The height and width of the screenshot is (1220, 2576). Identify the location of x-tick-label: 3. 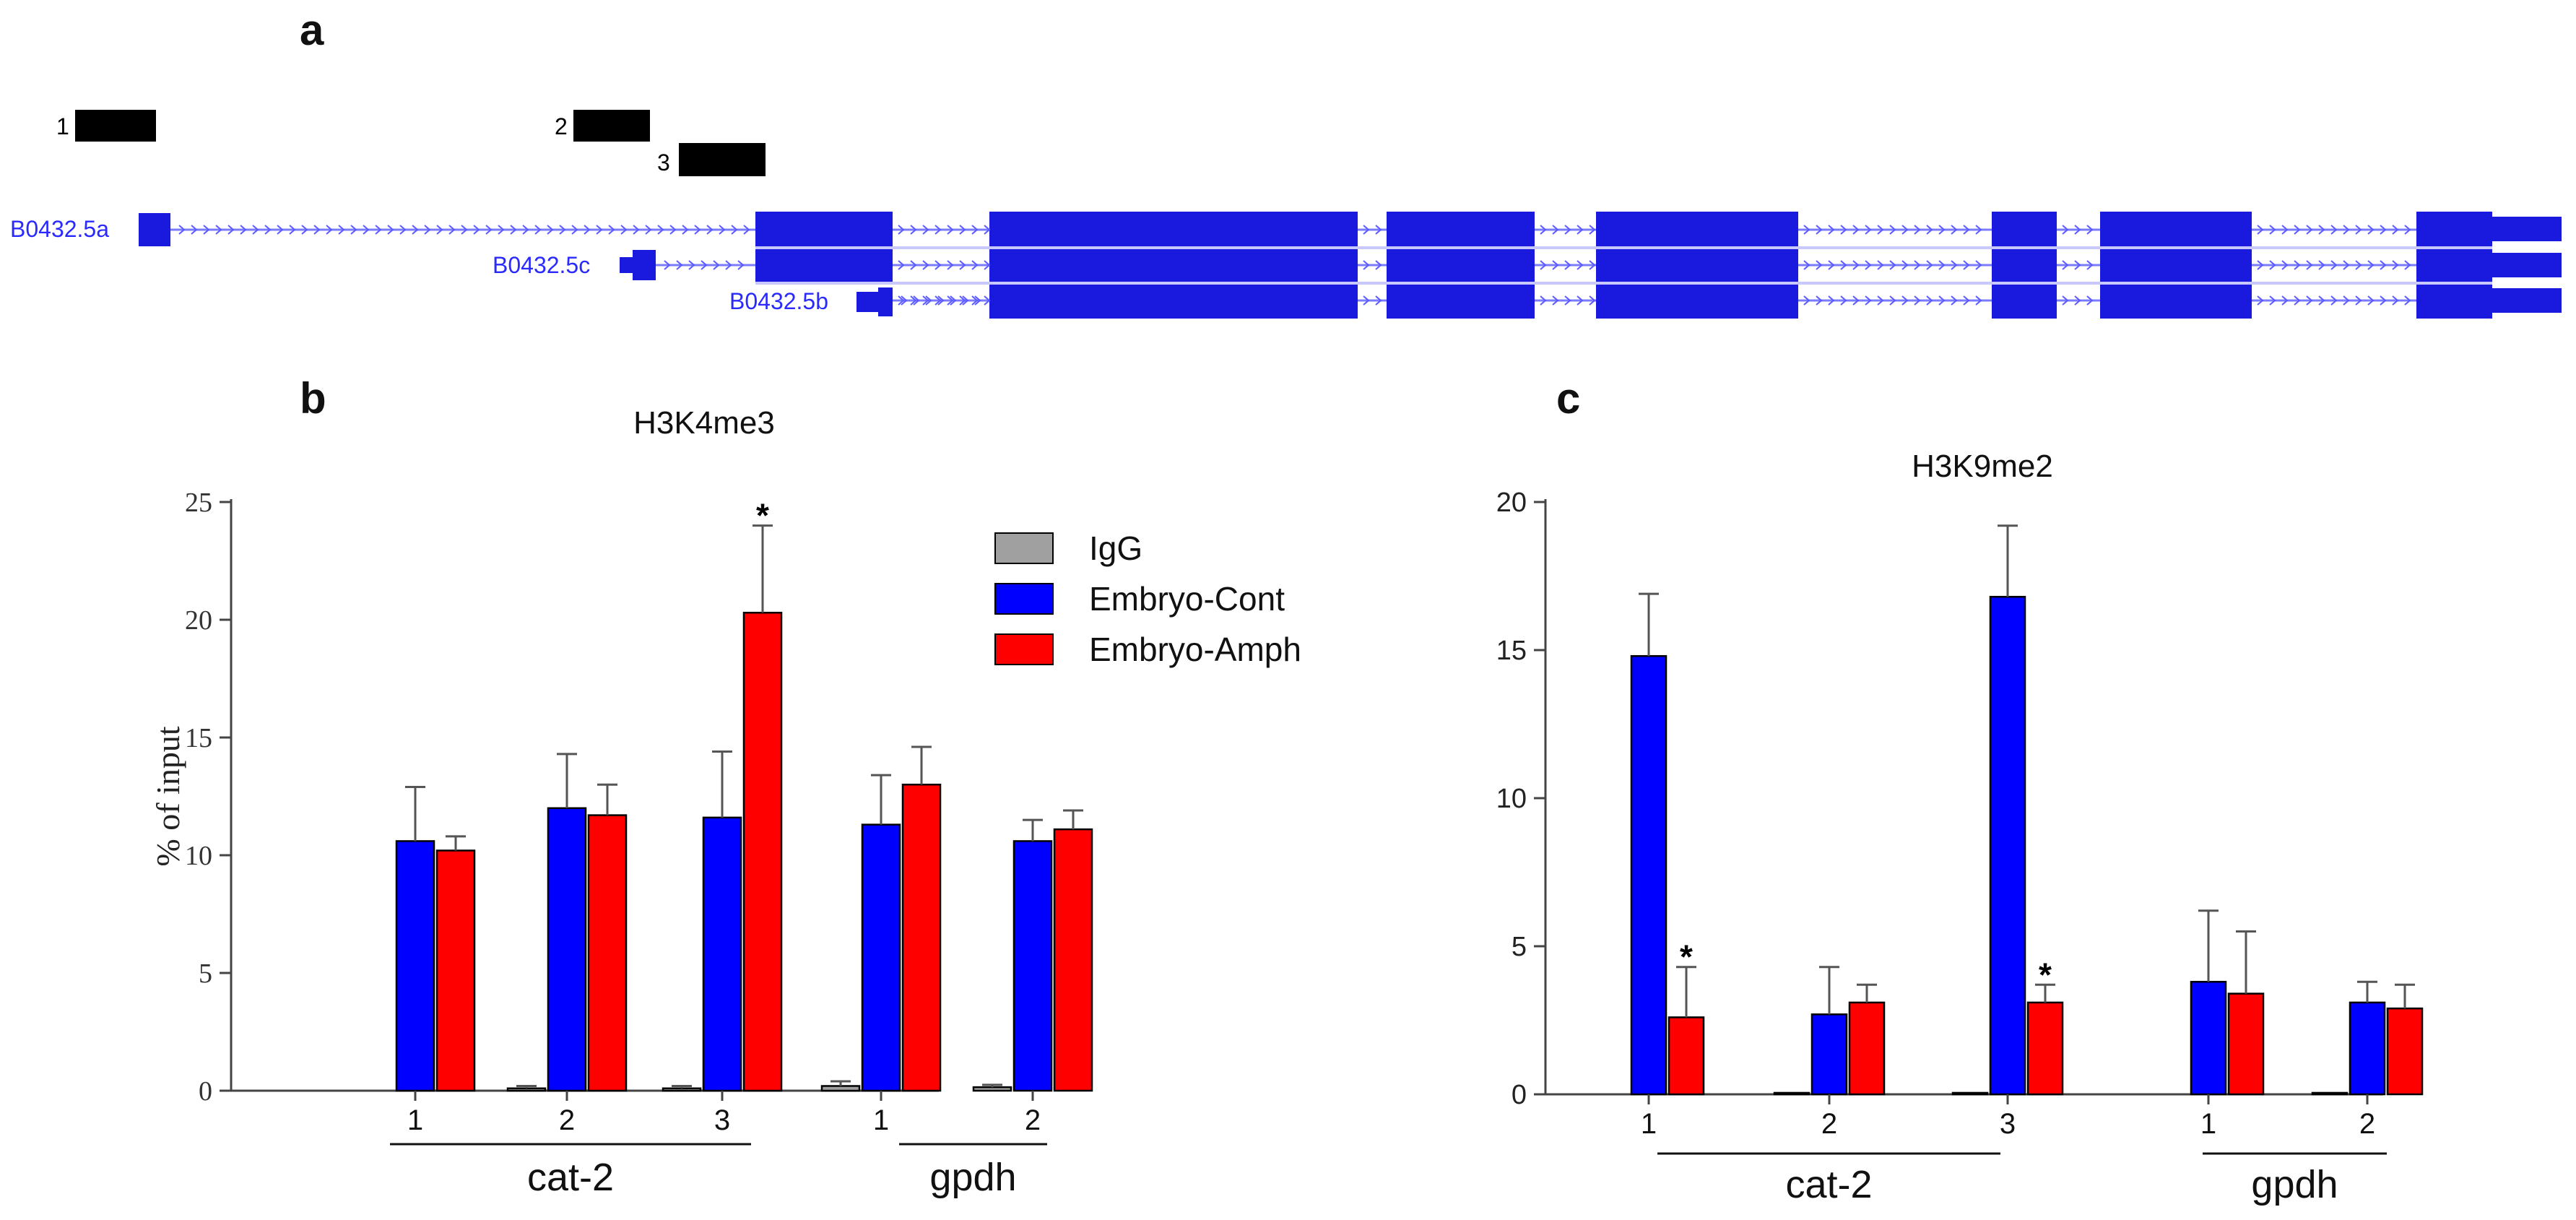
(722, 1120).